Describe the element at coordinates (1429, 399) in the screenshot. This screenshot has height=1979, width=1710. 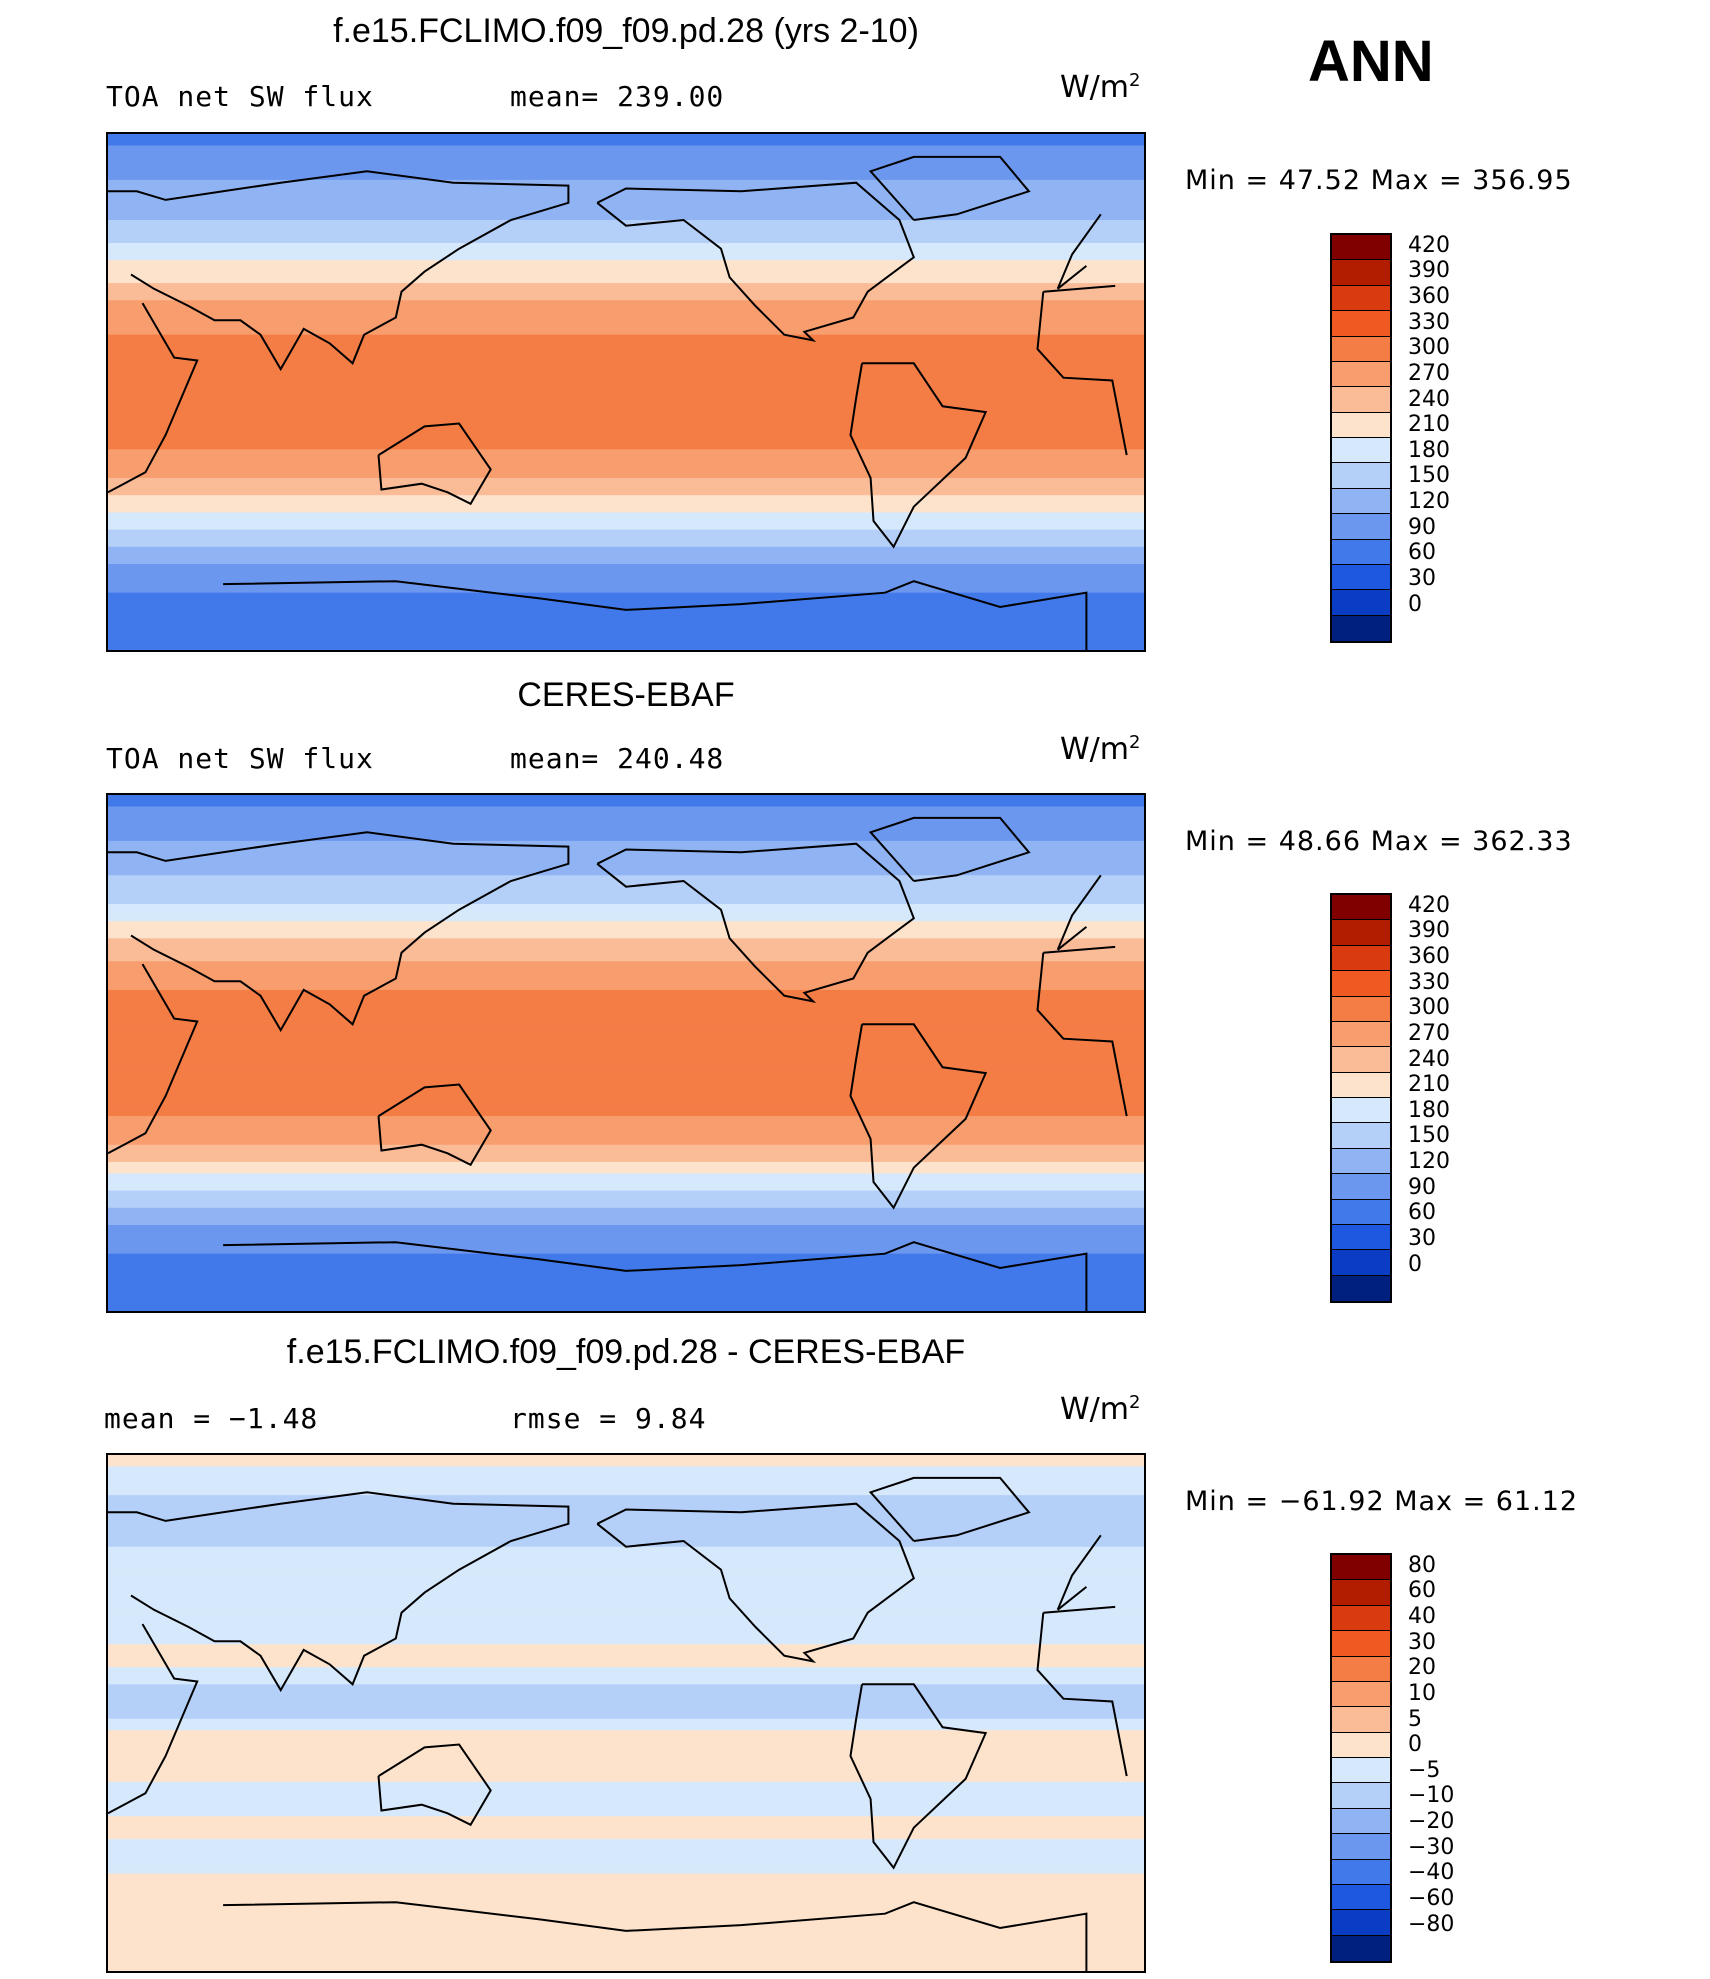
I see `colorbar-tick-label: 240` at that location.